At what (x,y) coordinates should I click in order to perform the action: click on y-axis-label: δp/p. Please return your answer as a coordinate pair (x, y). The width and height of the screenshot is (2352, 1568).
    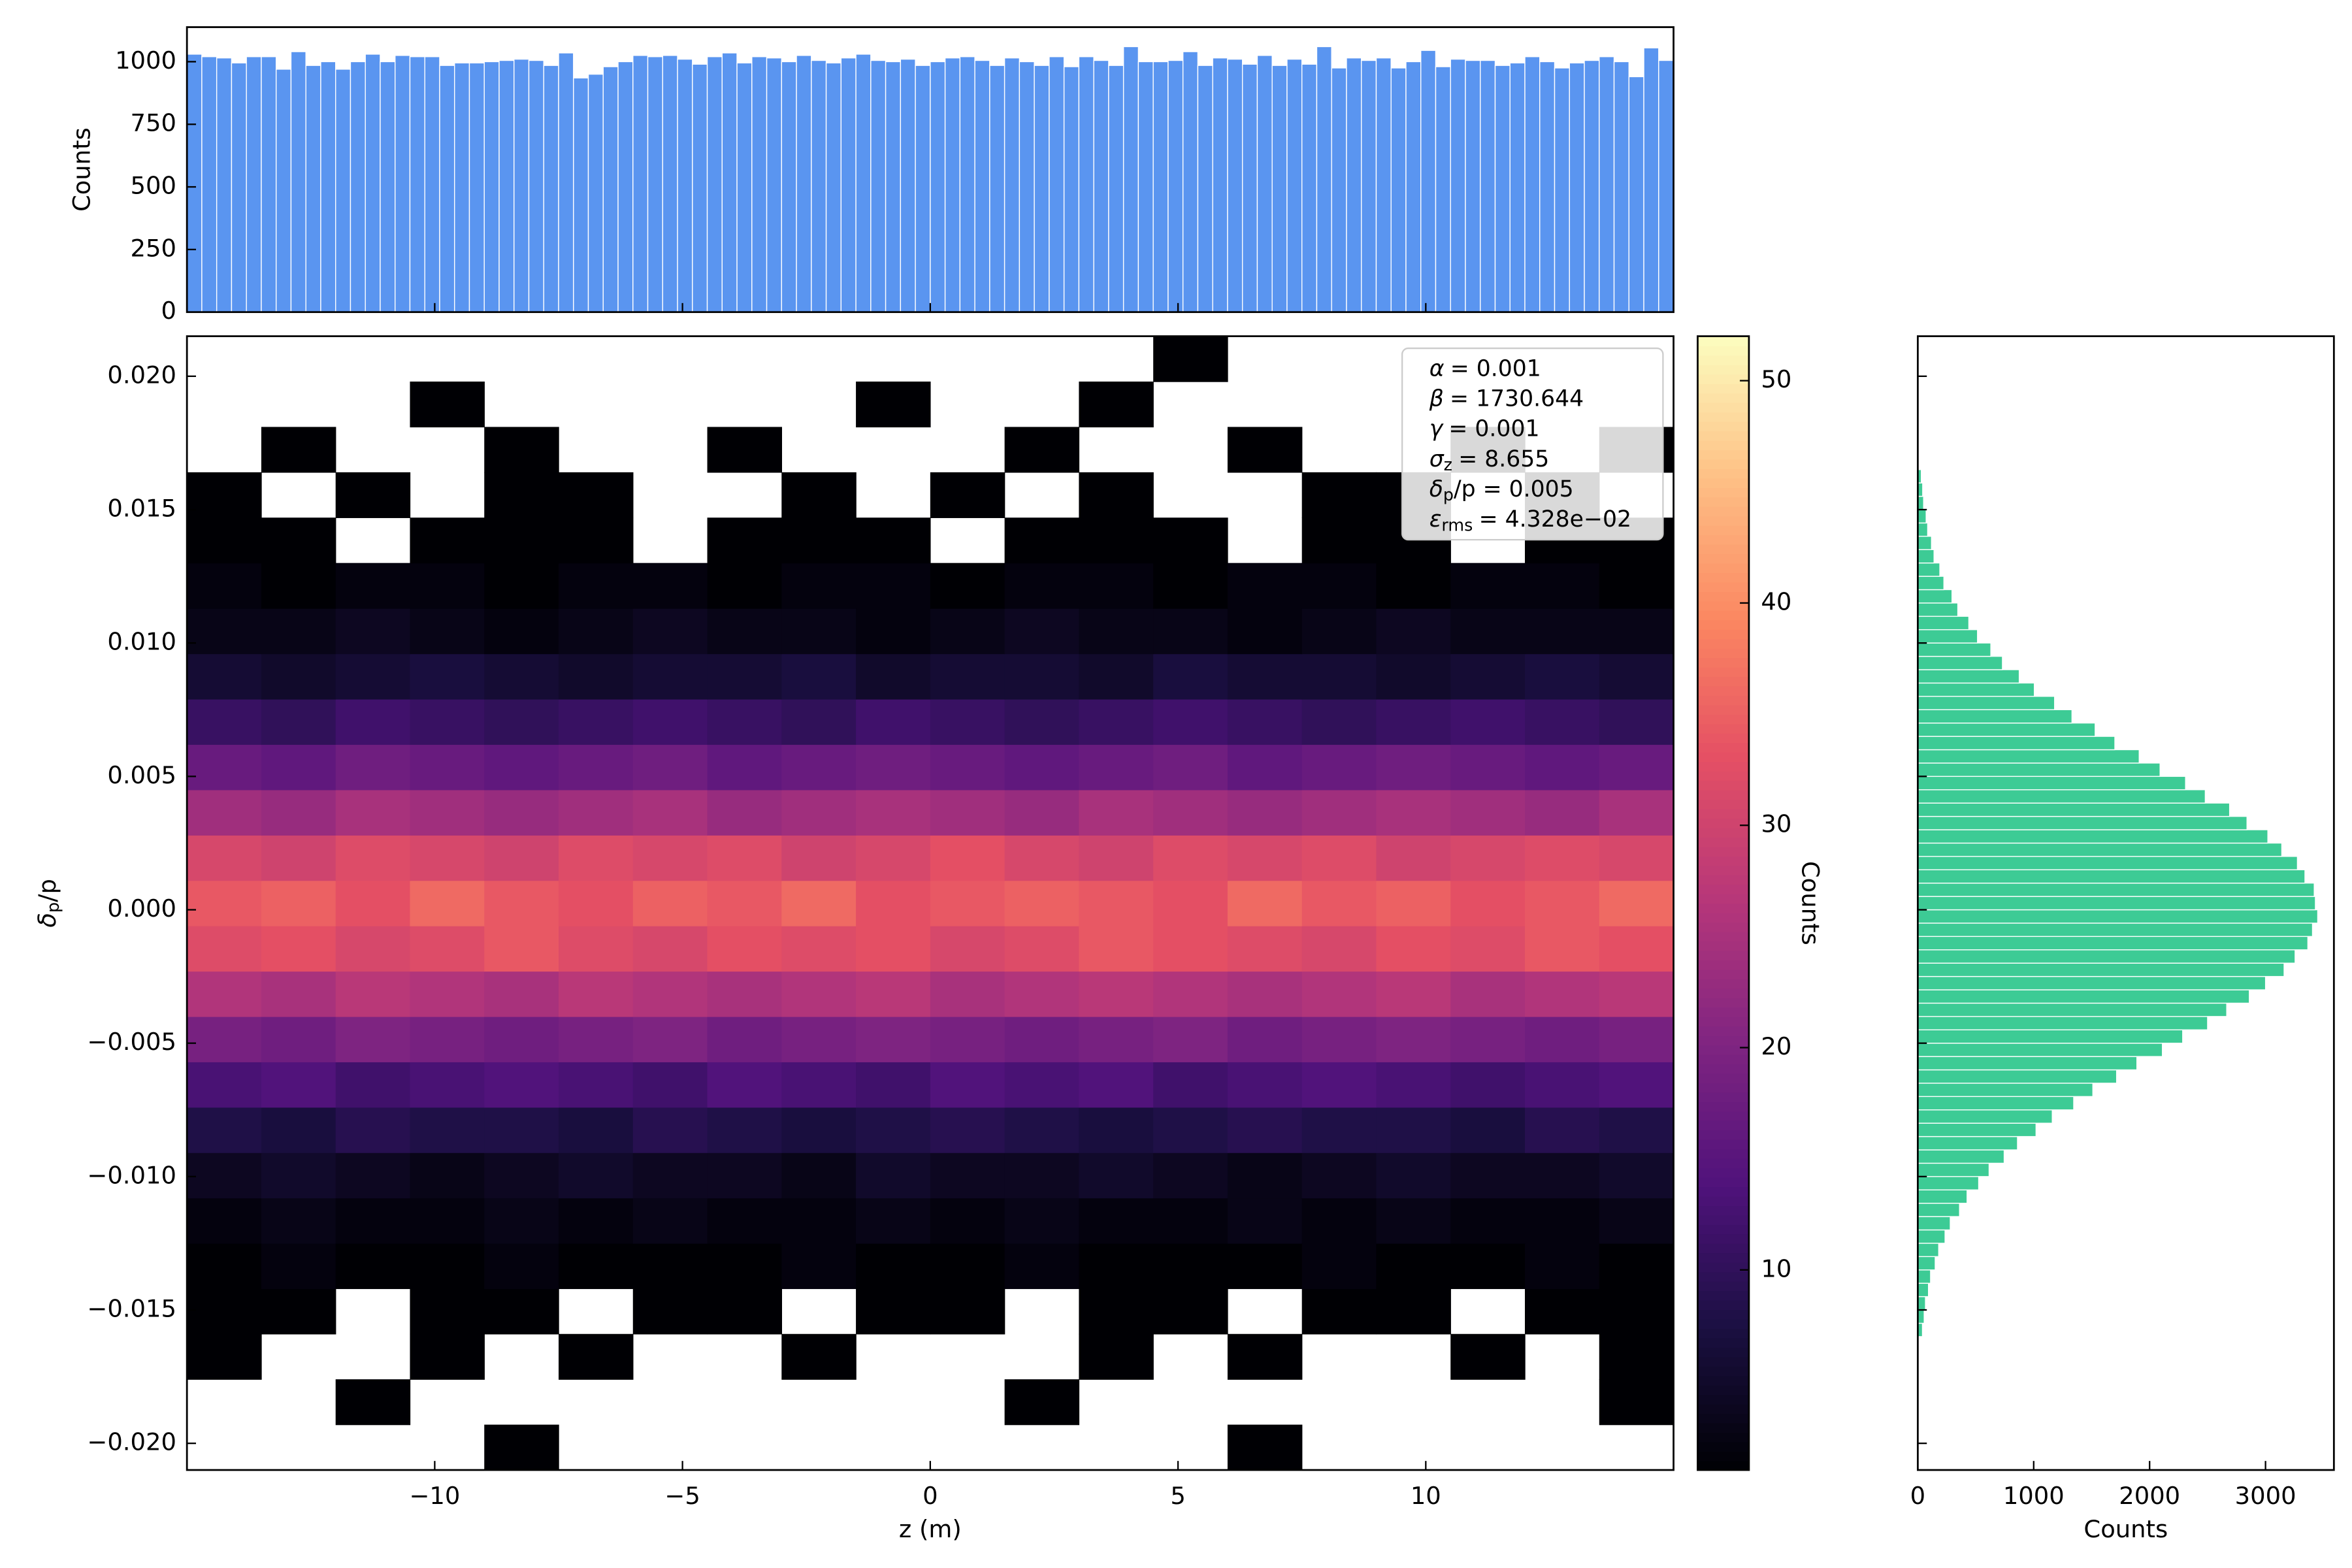
    Looking at the image, I should click on (48, 903).